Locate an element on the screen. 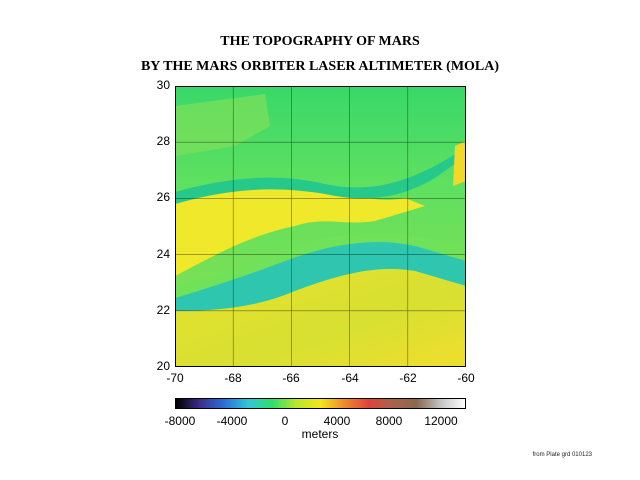 This screenshot has height=480, width=640. colorbar-tick-label: -4000 is located at coordinates (232, 421).